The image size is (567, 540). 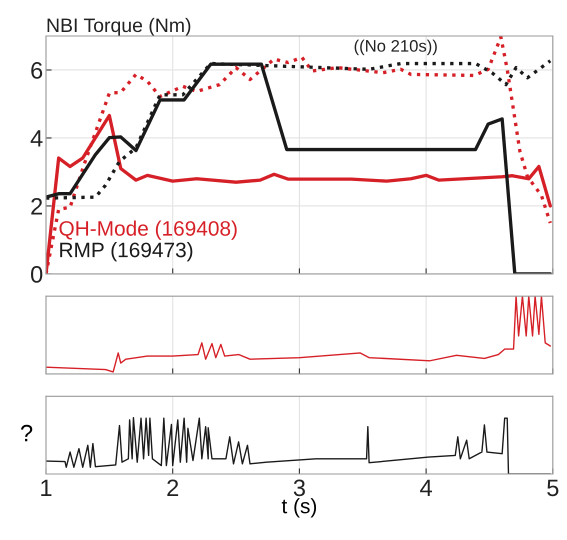 I want to click on y-tick-label: 2, so click(x=36, y=206).